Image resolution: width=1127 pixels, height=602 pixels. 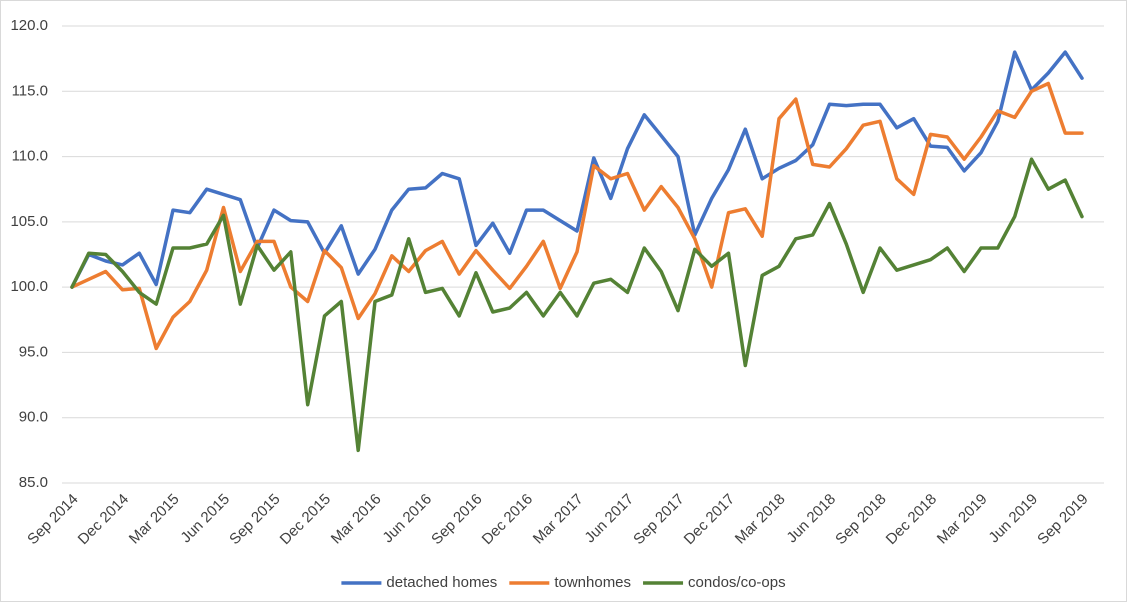 I want to click on legend-label: condos/co-ops, so click(x=737, y=582).